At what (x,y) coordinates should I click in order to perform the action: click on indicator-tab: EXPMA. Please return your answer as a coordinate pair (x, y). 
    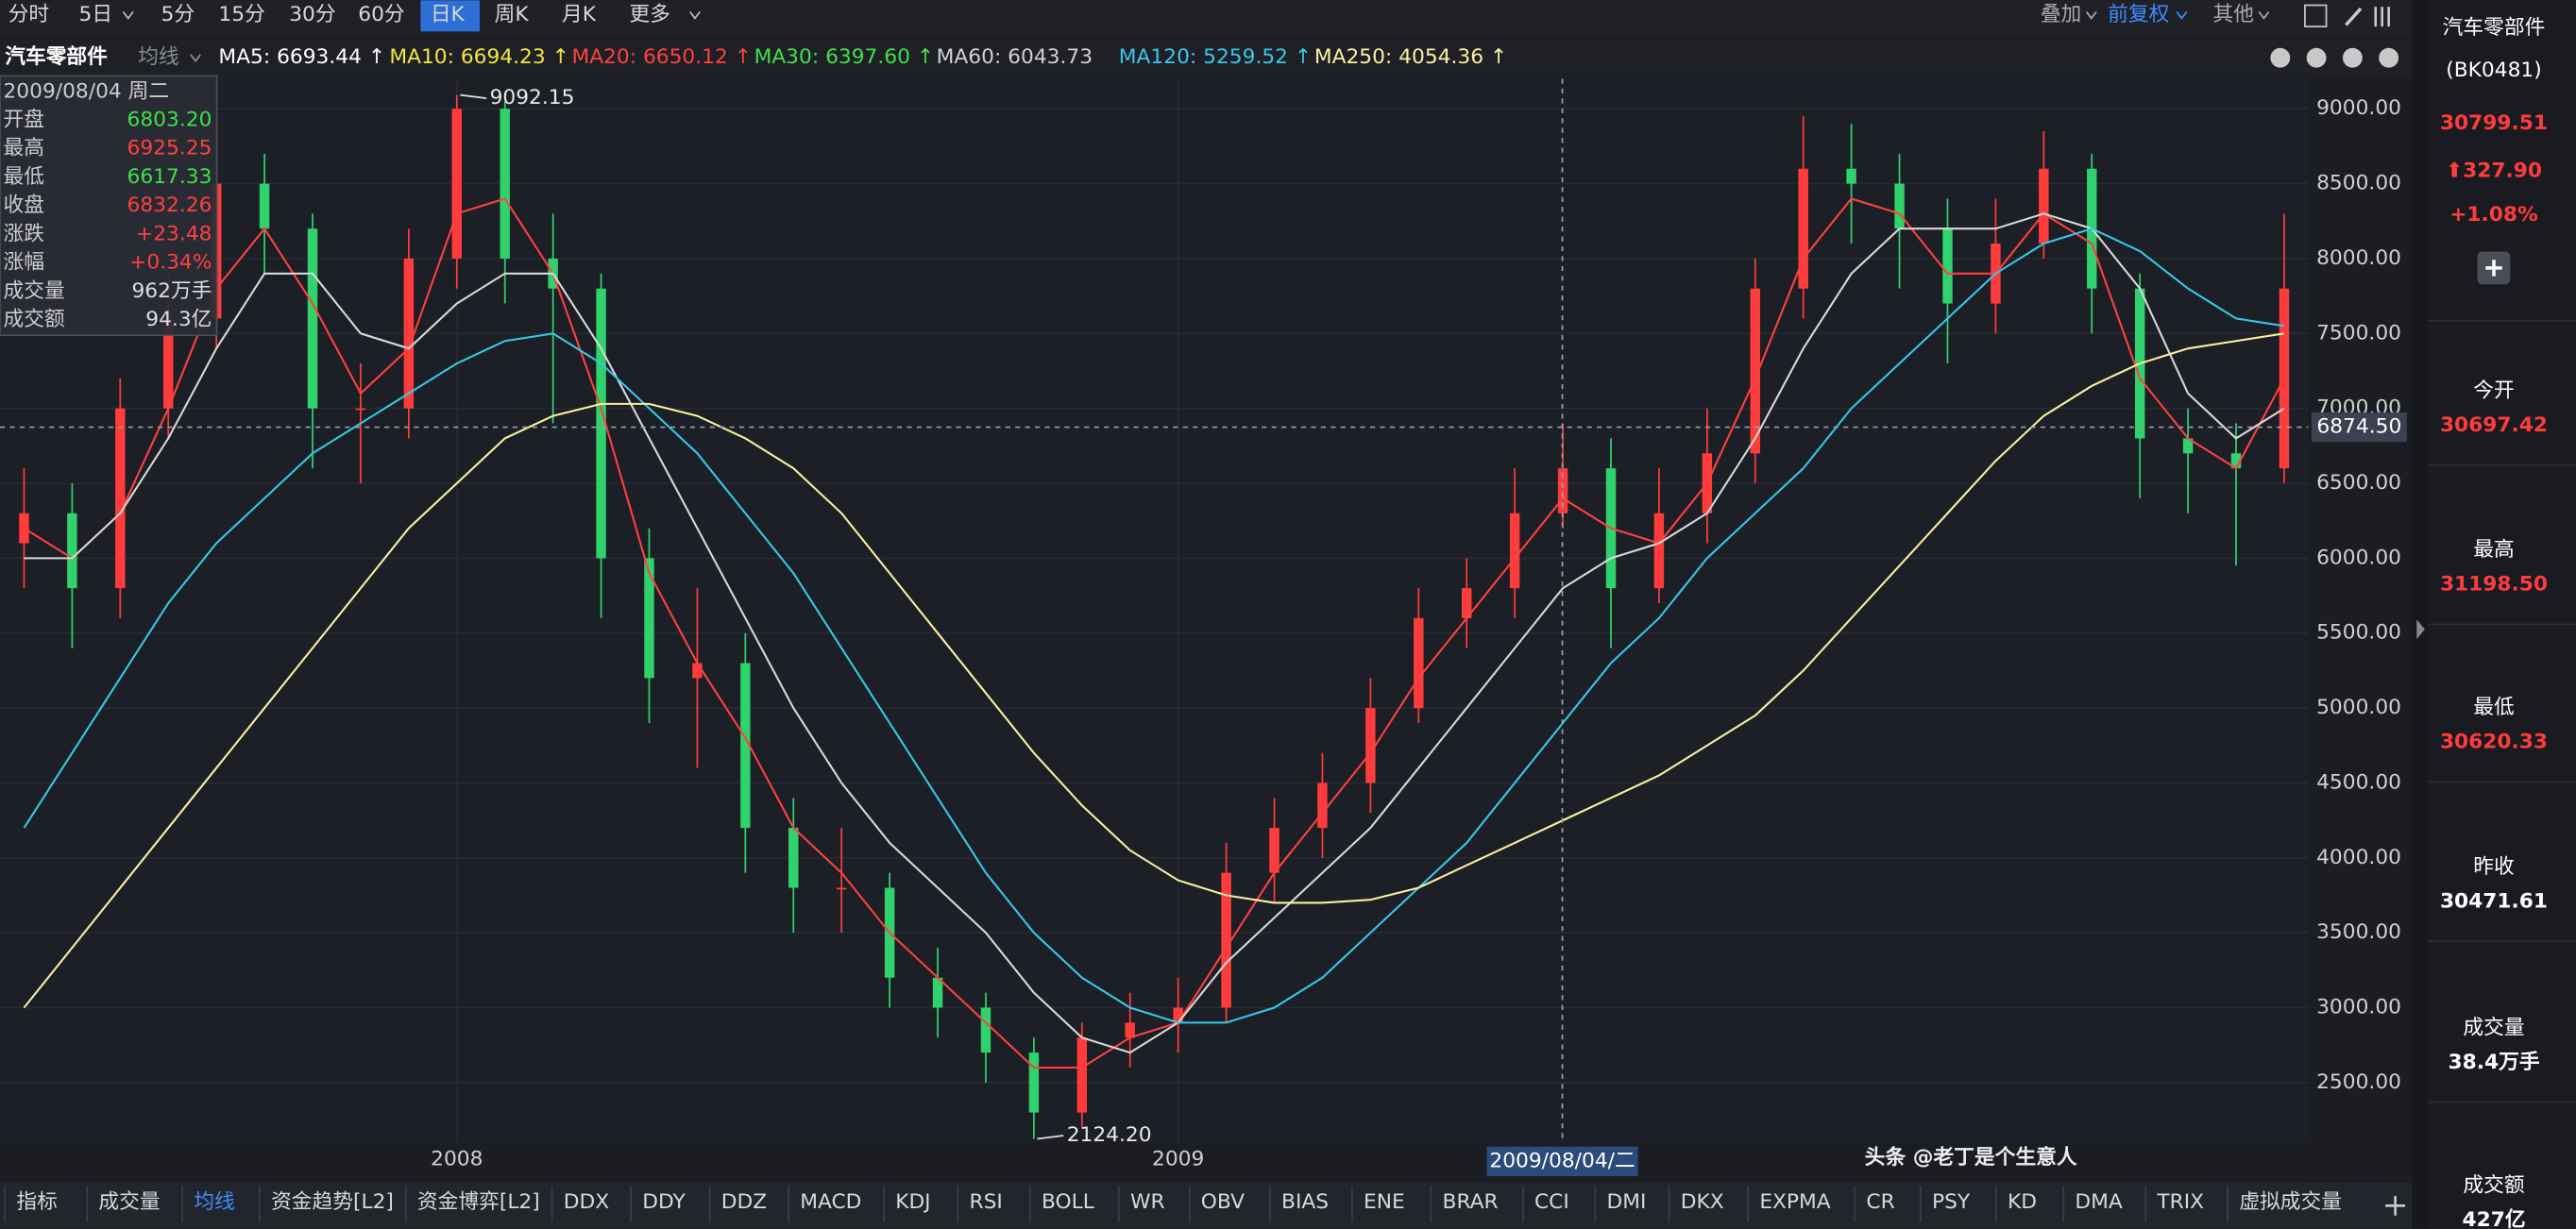
    Looking at the image, I should click on (1794, 1202).